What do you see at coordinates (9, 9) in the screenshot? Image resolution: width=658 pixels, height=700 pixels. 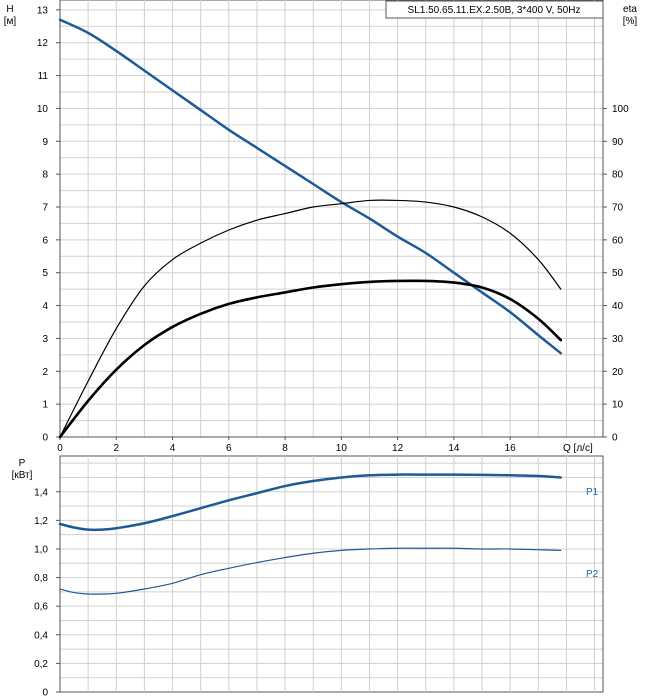 I see `head-axis-label-line1: H` at bounding box center [9, 9].